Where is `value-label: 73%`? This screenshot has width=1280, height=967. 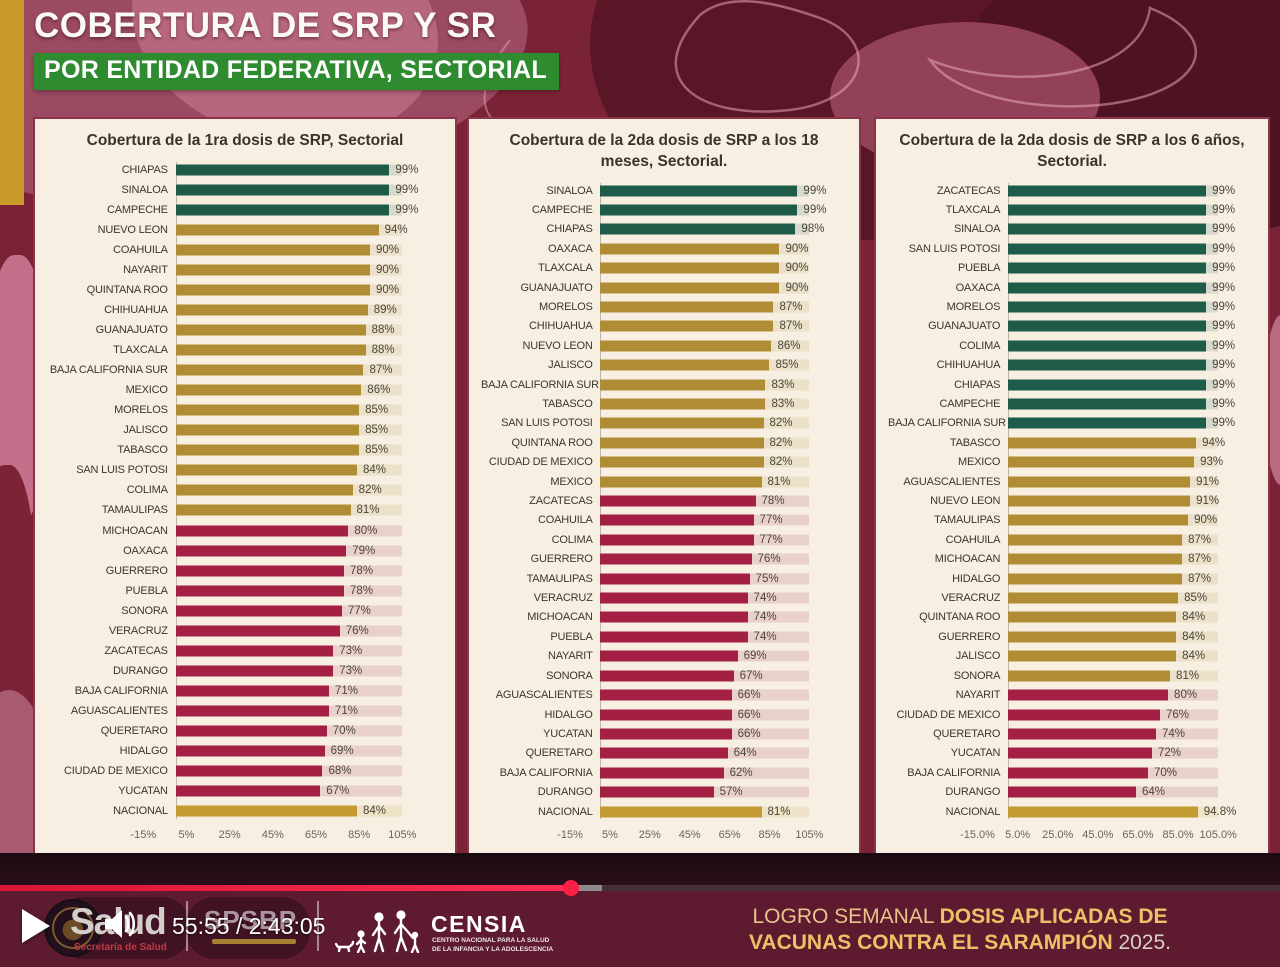 value-label: 73% is located at coordinates (351, 670).